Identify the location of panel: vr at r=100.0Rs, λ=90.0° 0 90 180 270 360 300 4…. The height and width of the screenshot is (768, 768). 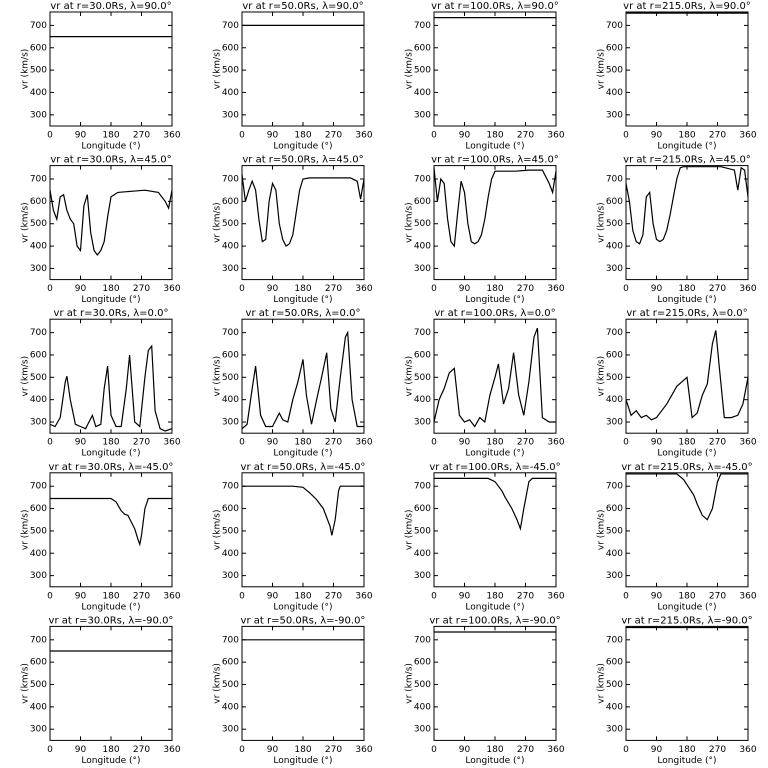
(485, 76).